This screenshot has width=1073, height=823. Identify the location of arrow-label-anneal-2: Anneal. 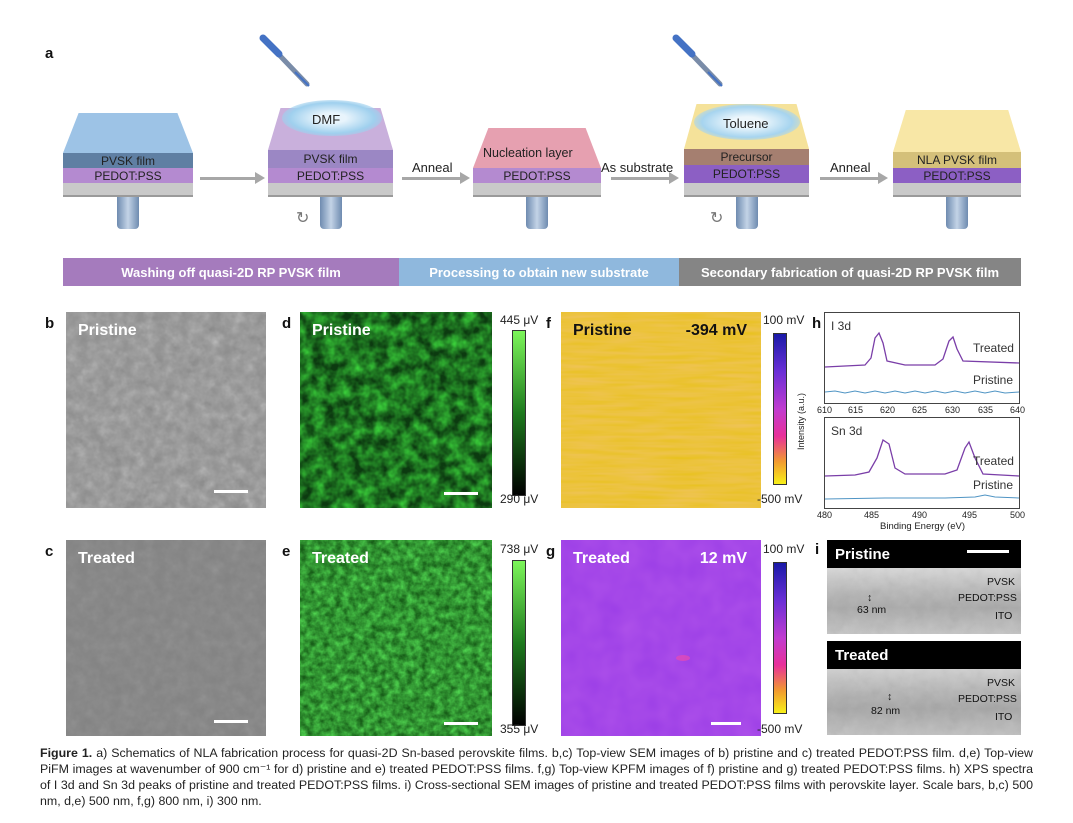
(850, 167).